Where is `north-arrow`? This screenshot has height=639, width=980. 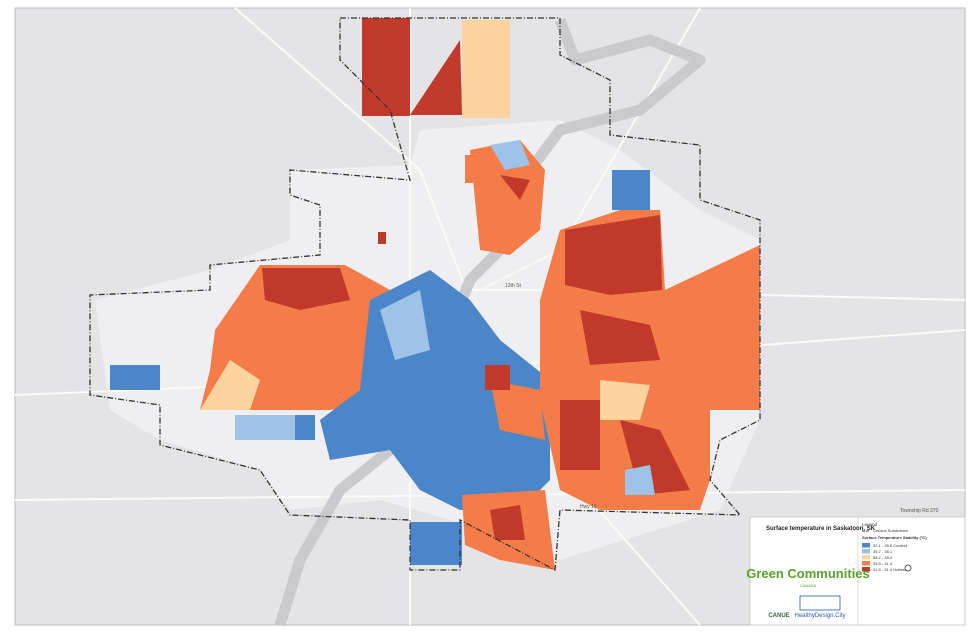
north-arrow is located at coordinates (908, 568).